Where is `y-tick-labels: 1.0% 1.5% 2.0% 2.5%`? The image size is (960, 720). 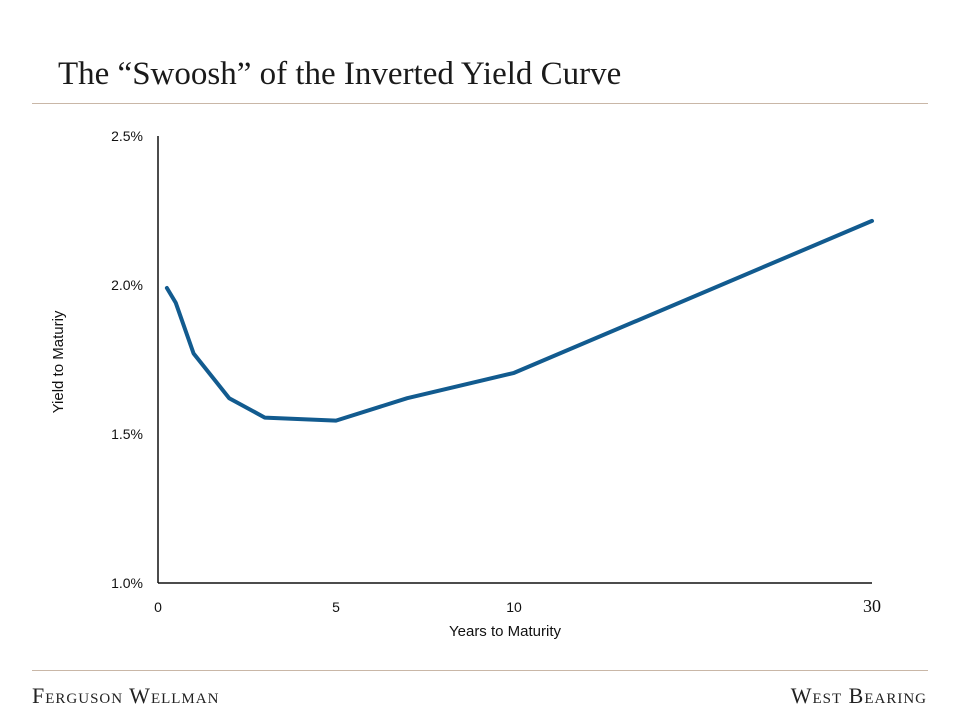
y-tick-labels: 1.0% 1.5% 2.0% 2.5% is located at coordinates (127, 359).